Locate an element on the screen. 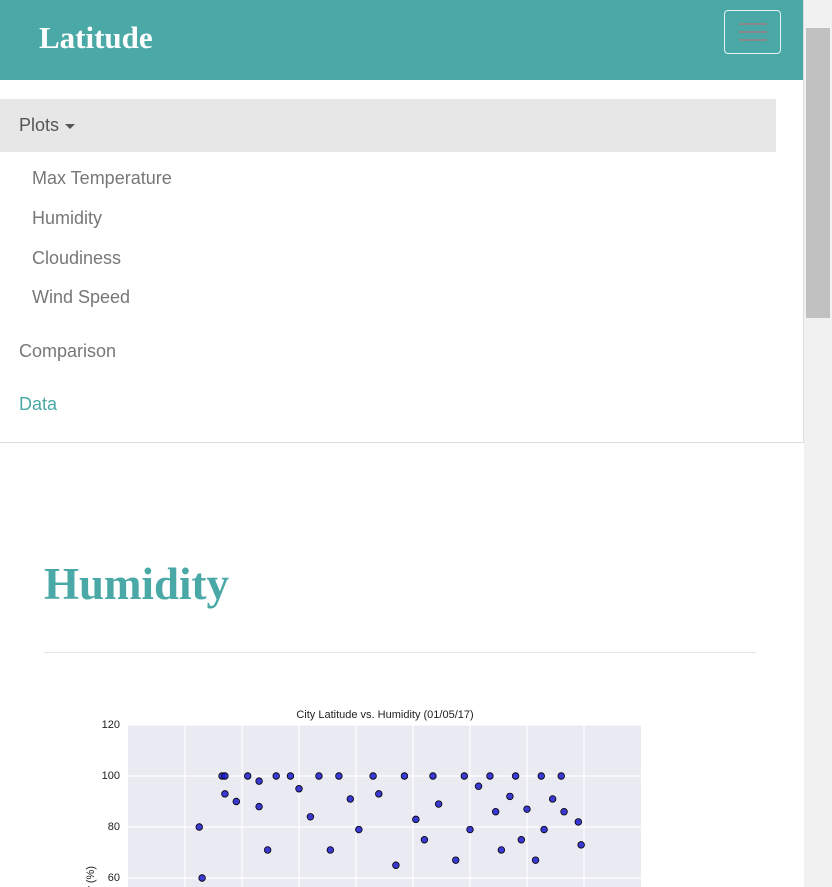 This screenshot has height=887, width=832. scroll-thumb is located at coordinates (818, 173).